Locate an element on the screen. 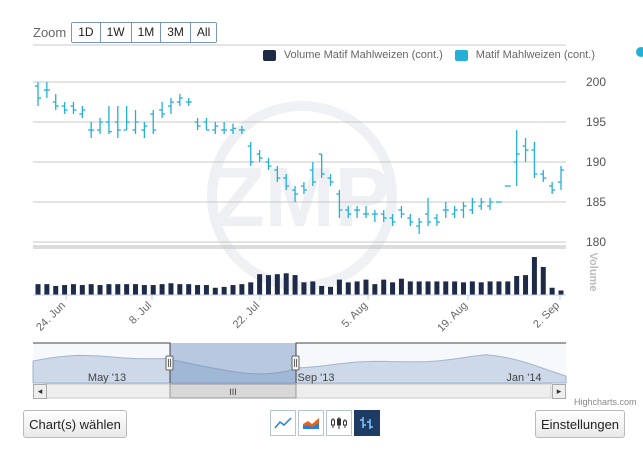 This screenshot has width=643, height=456. choose-chart-button: Chart(s) wählen is located at coordinates (75, 424).